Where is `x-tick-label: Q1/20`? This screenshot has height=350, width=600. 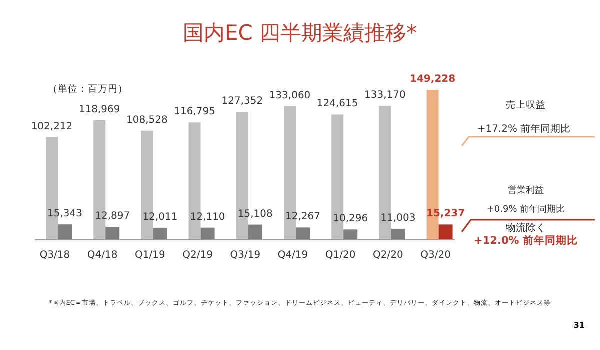 x-tick-label: Q1/20 is located at coordinates (340, 255).